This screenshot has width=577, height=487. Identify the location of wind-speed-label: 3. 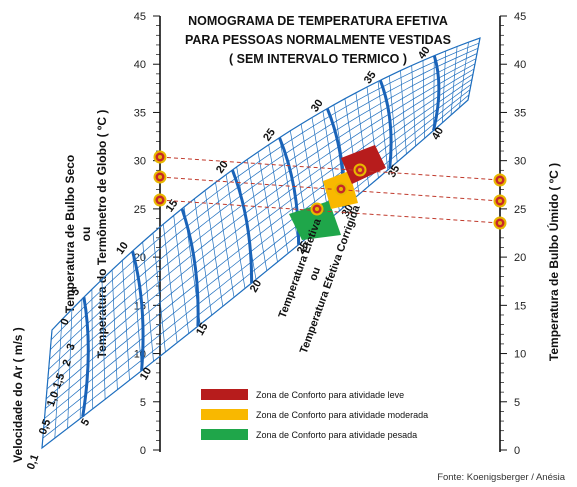
(70, 347).